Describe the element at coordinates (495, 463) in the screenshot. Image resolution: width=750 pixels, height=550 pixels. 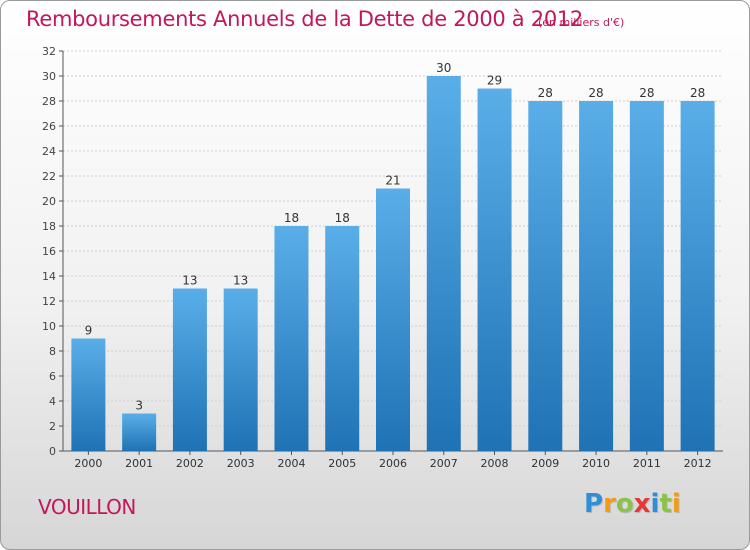
I see `x-tick-label: 2008` at that location.